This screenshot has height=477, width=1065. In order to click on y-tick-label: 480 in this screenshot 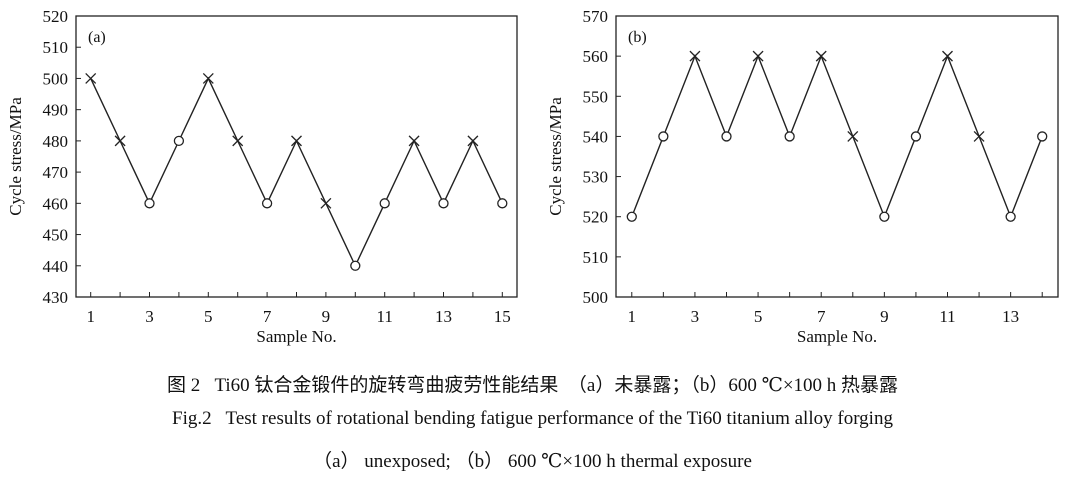, I will do `click(56, 141)`.